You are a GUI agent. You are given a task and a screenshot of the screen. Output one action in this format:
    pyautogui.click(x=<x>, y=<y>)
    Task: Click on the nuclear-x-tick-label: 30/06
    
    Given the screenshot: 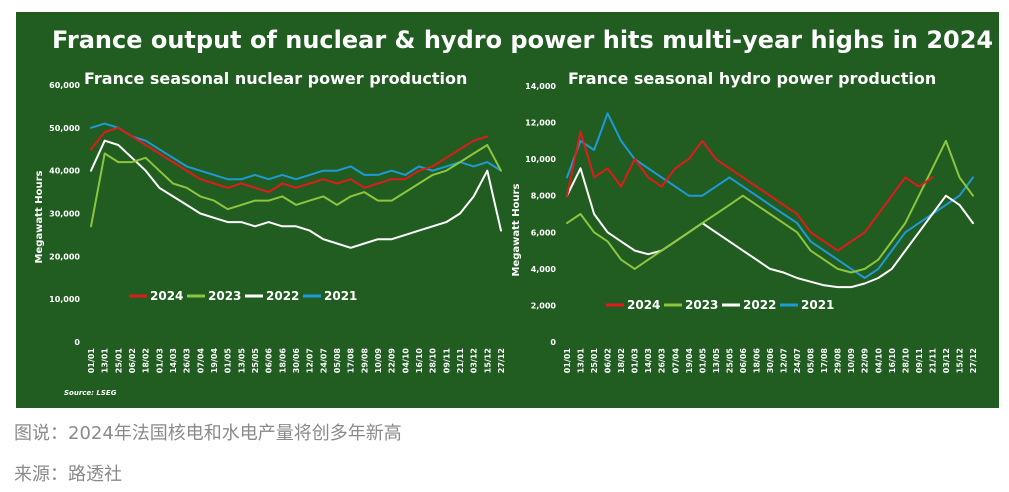 What is the action you would take?
    pyautogui.click(x=296, y=361)
    